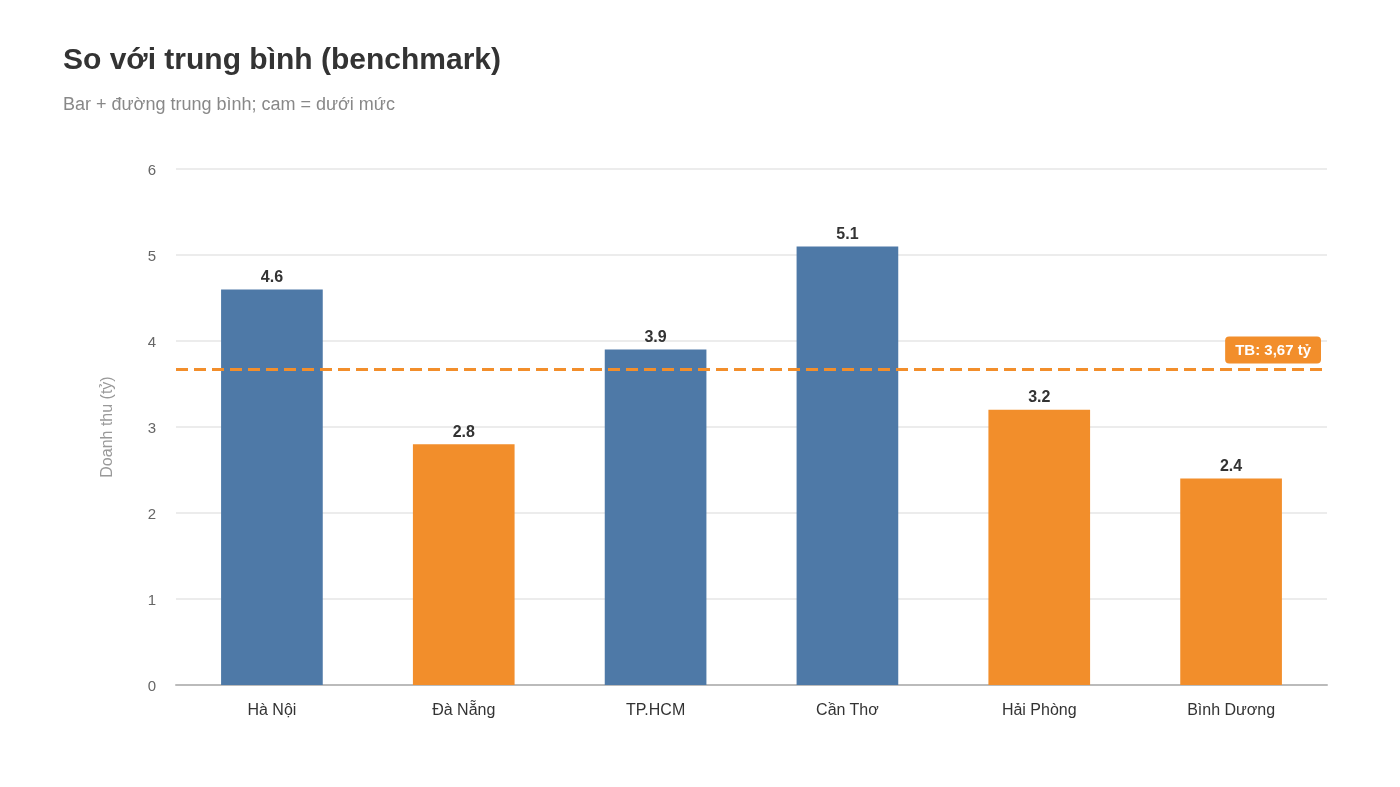  What do you see at coordinates (655, 337) in the screenshot?
I see `data-label: 3.9` at bounding box center [655, 337].